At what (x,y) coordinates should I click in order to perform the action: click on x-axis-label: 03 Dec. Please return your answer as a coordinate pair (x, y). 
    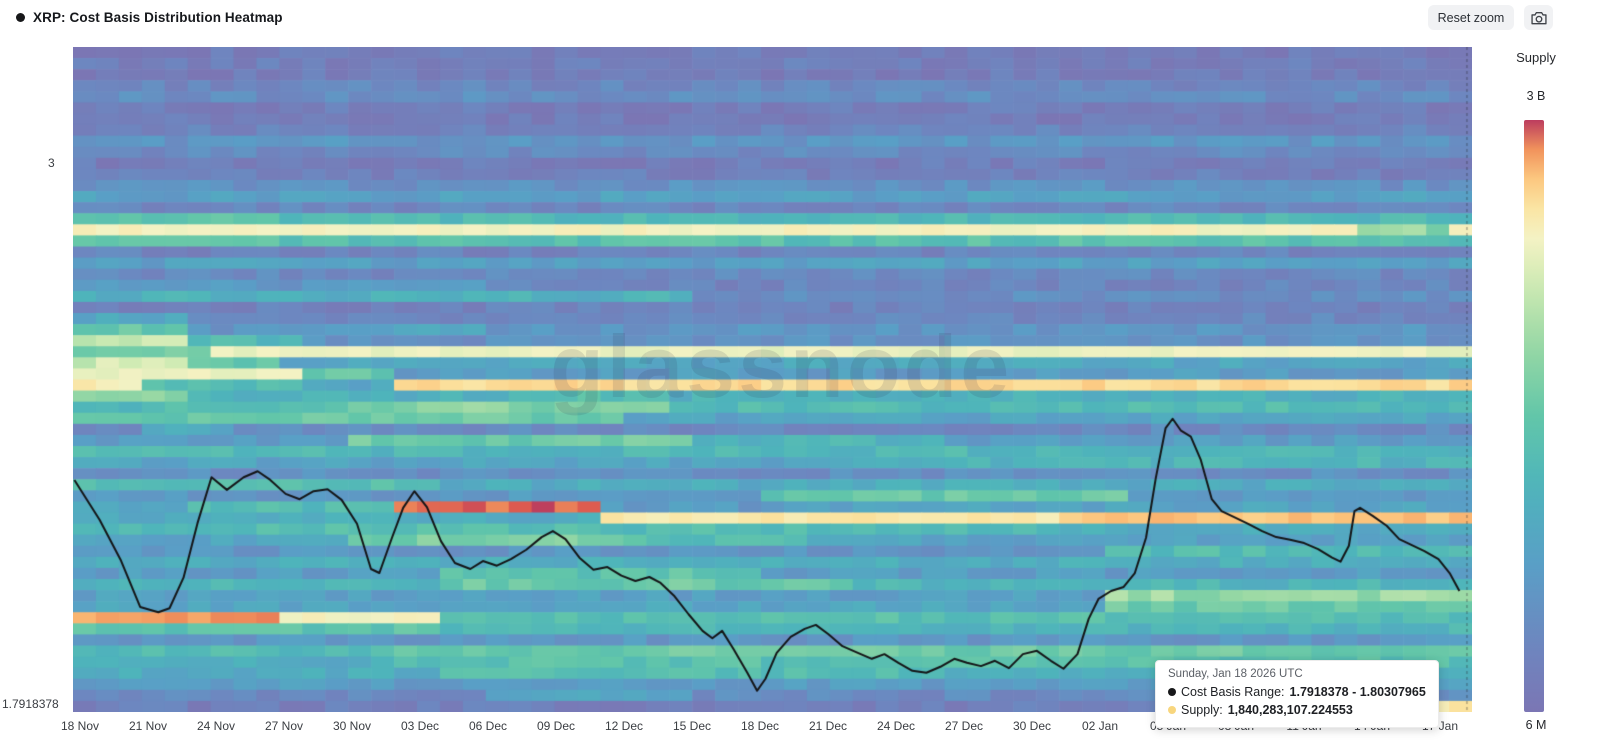
    Looking at the image, I should click on (420, 726).